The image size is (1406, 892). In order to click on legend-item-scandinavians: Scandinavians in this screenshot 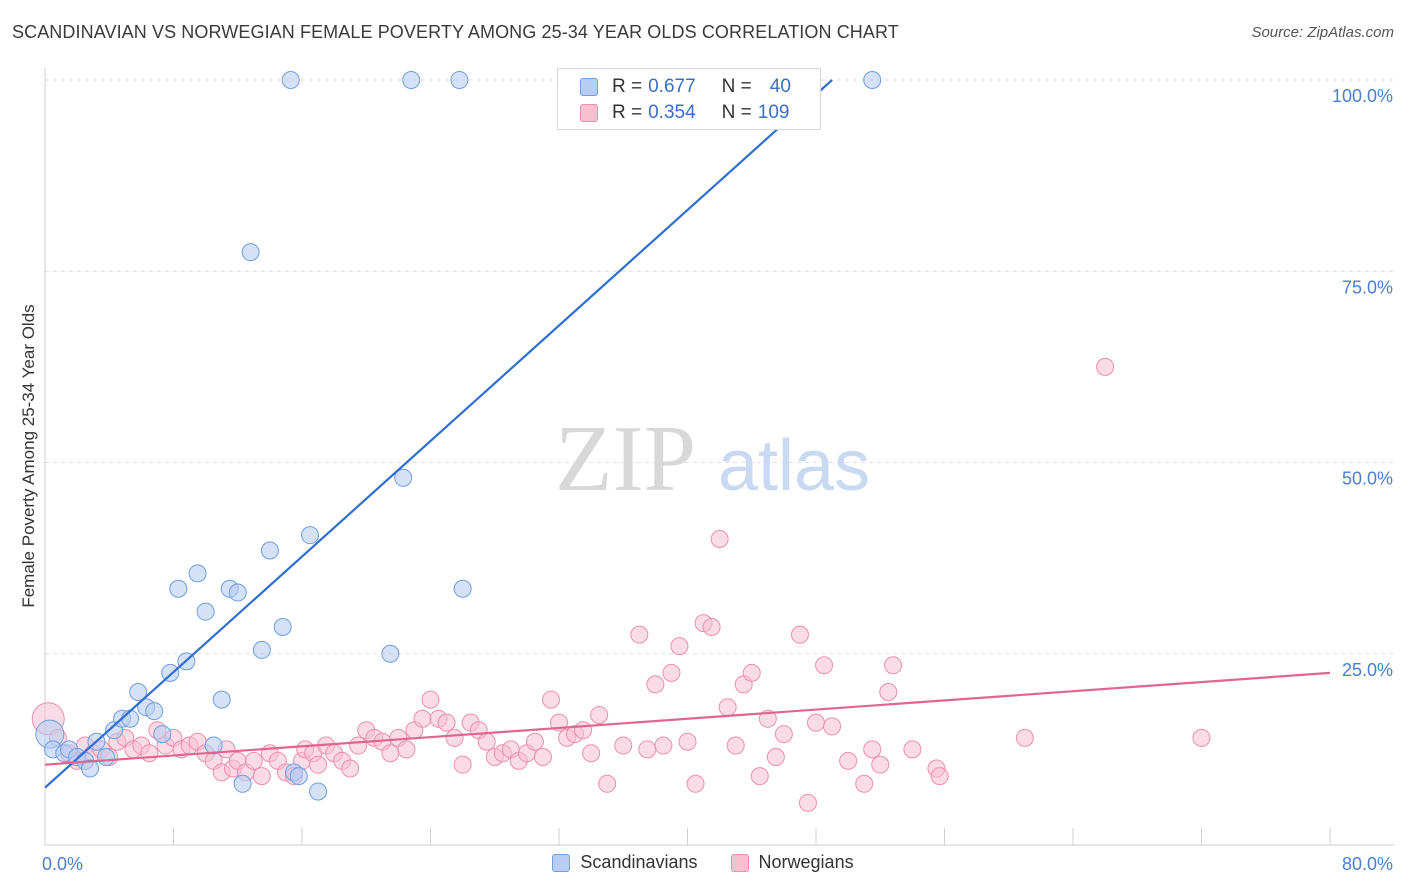, I will do `click(625, 862)`.